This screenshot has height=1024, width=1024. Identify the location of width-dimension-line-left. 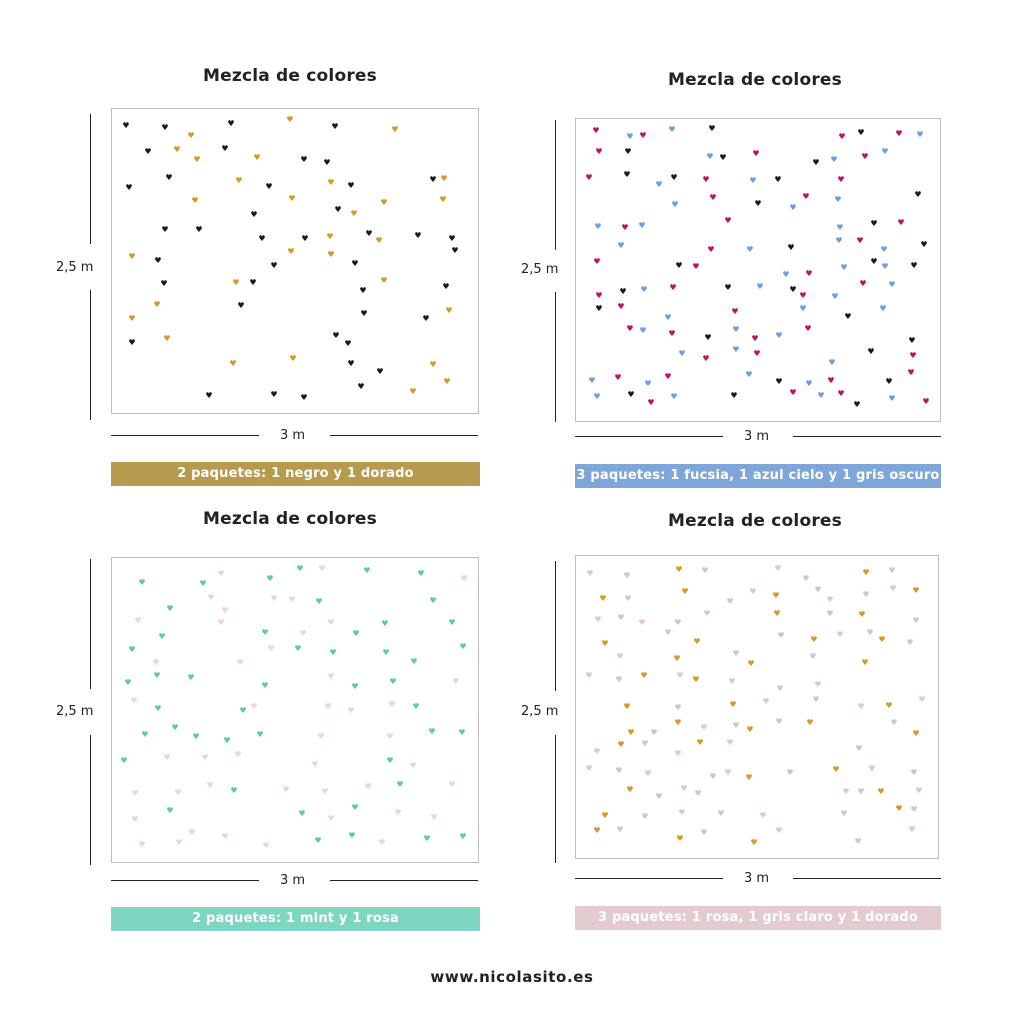
(649, 878).